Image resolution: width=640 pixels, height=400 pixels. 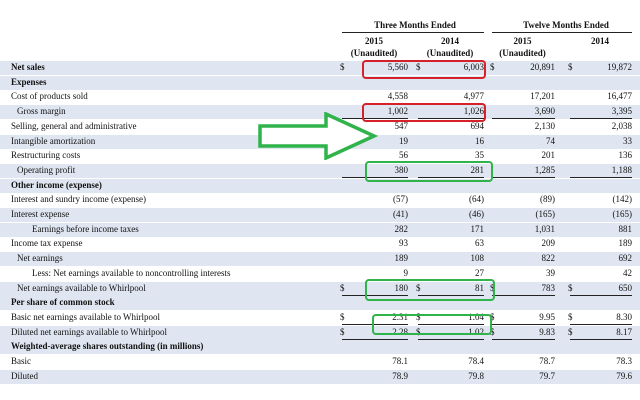 I want to click on row-label: Interest expense, so click(x=40, y=214).